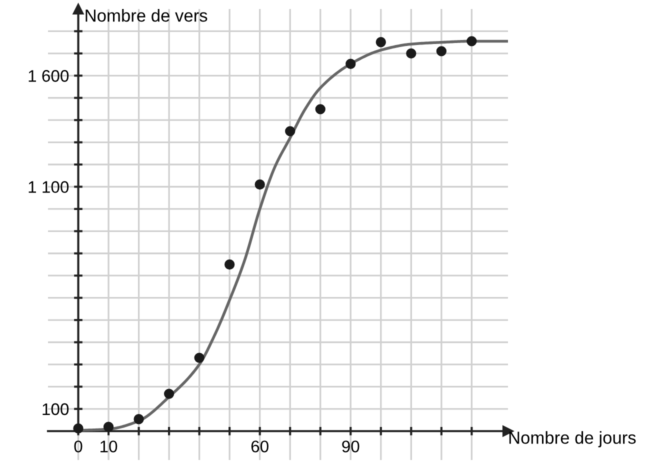 The width and height of the screenshot is (648, 461). What do you see at coordinates (572, 439) in the screenshot?
I see `x-axis-title: Nombre de jours` at bounding box center [572, 439].